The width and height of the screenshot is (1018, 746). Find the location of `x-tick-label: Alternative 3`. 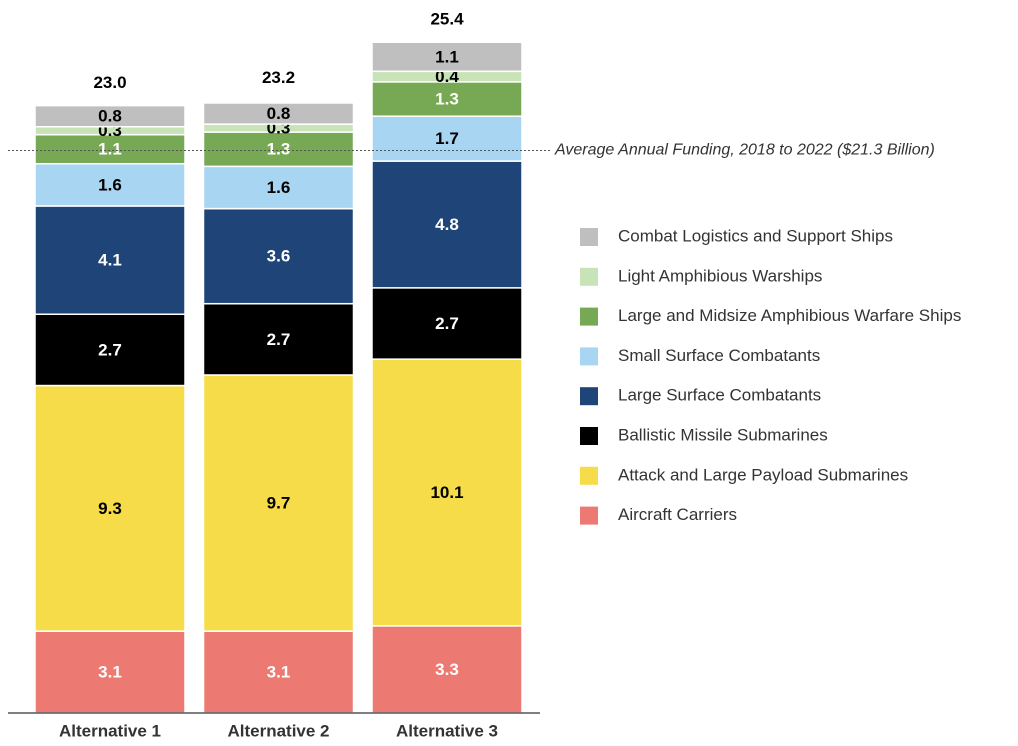

x-tick-label: Alternative 3 is located at coordinates (447, 730).